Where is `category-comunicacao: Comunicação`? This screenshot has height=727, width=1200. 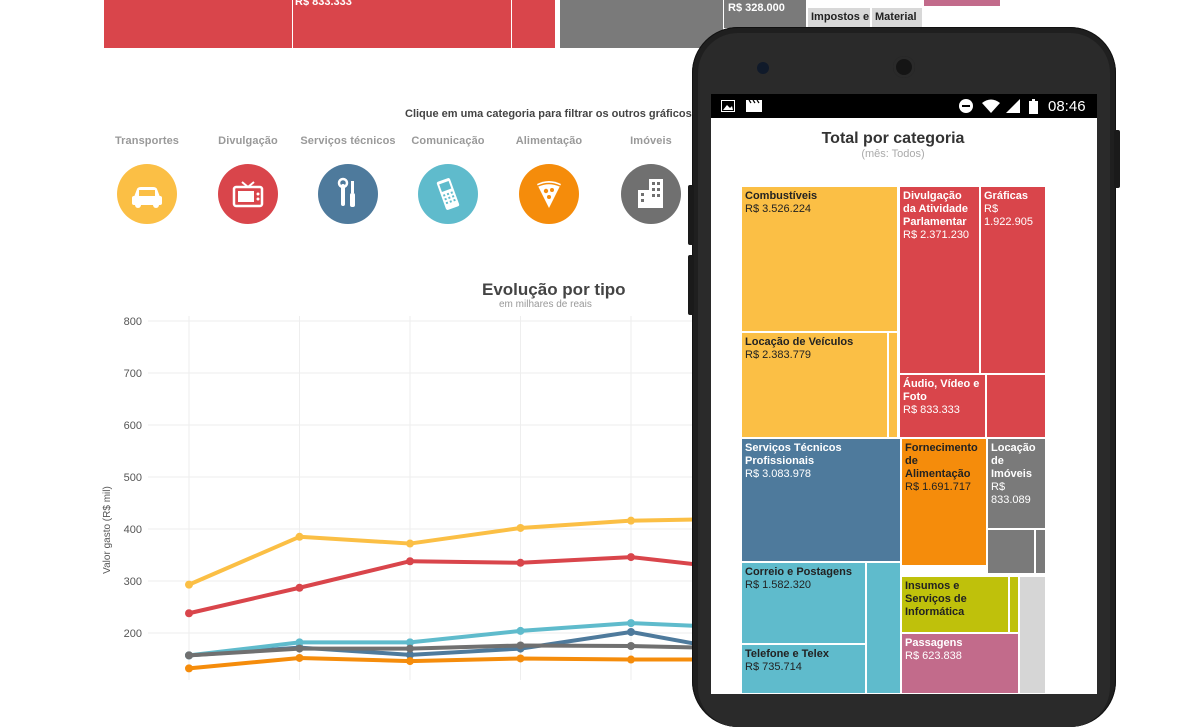
category-comunicacao: Comunicação is located at coordinates (448, 179).